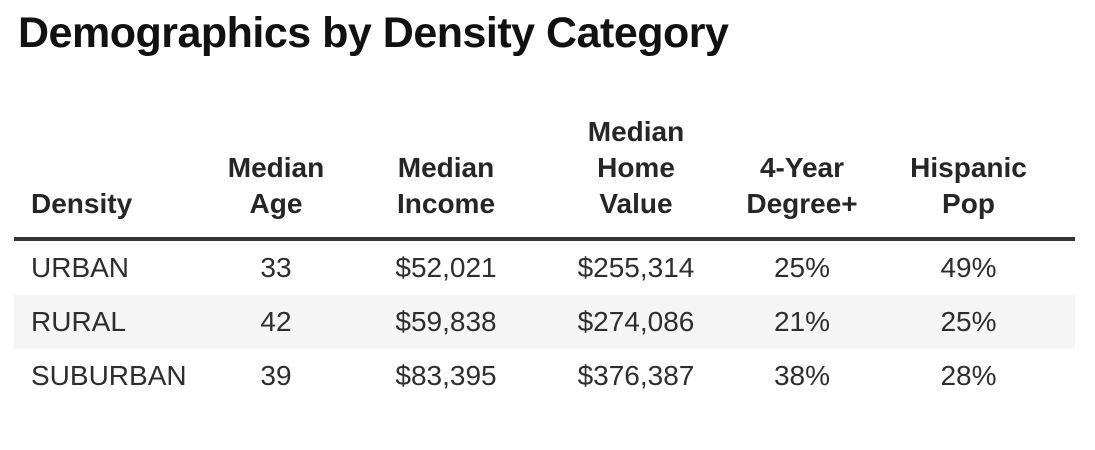 This screenshot has width=1095, height=450. I want to click on cell-median-home-value: $255,314, so click(636, 267).